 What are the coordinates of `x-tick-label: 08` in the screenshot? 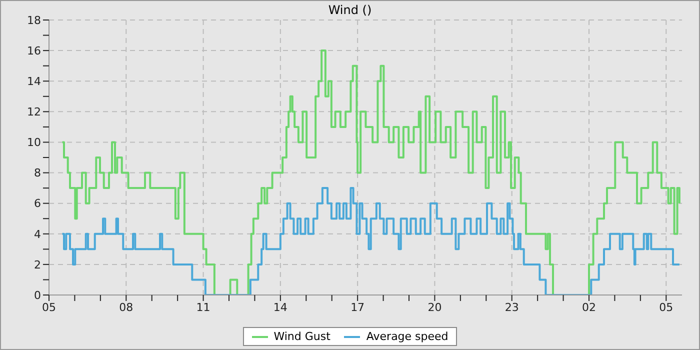 It's located at (126, 307).